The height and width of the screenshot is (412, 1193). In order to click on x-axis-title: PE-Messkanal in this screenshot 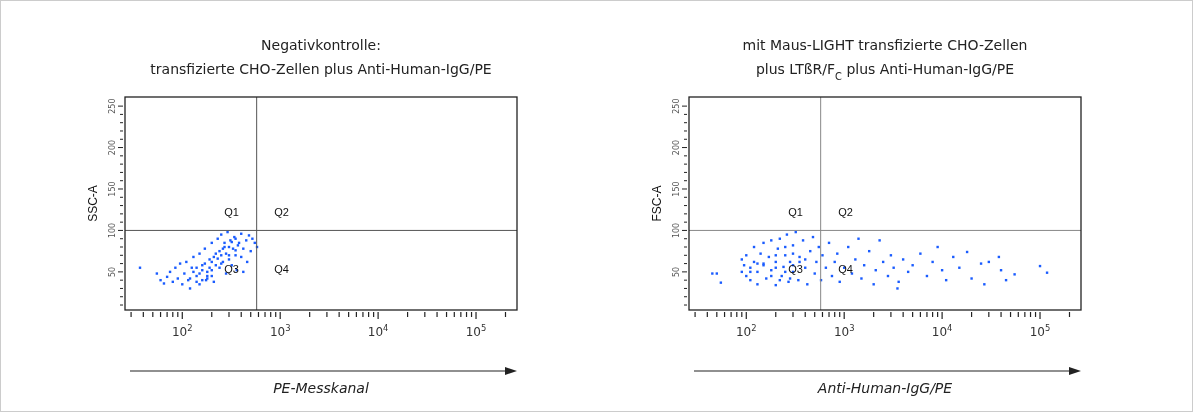, I will do `click(321, 388)`.